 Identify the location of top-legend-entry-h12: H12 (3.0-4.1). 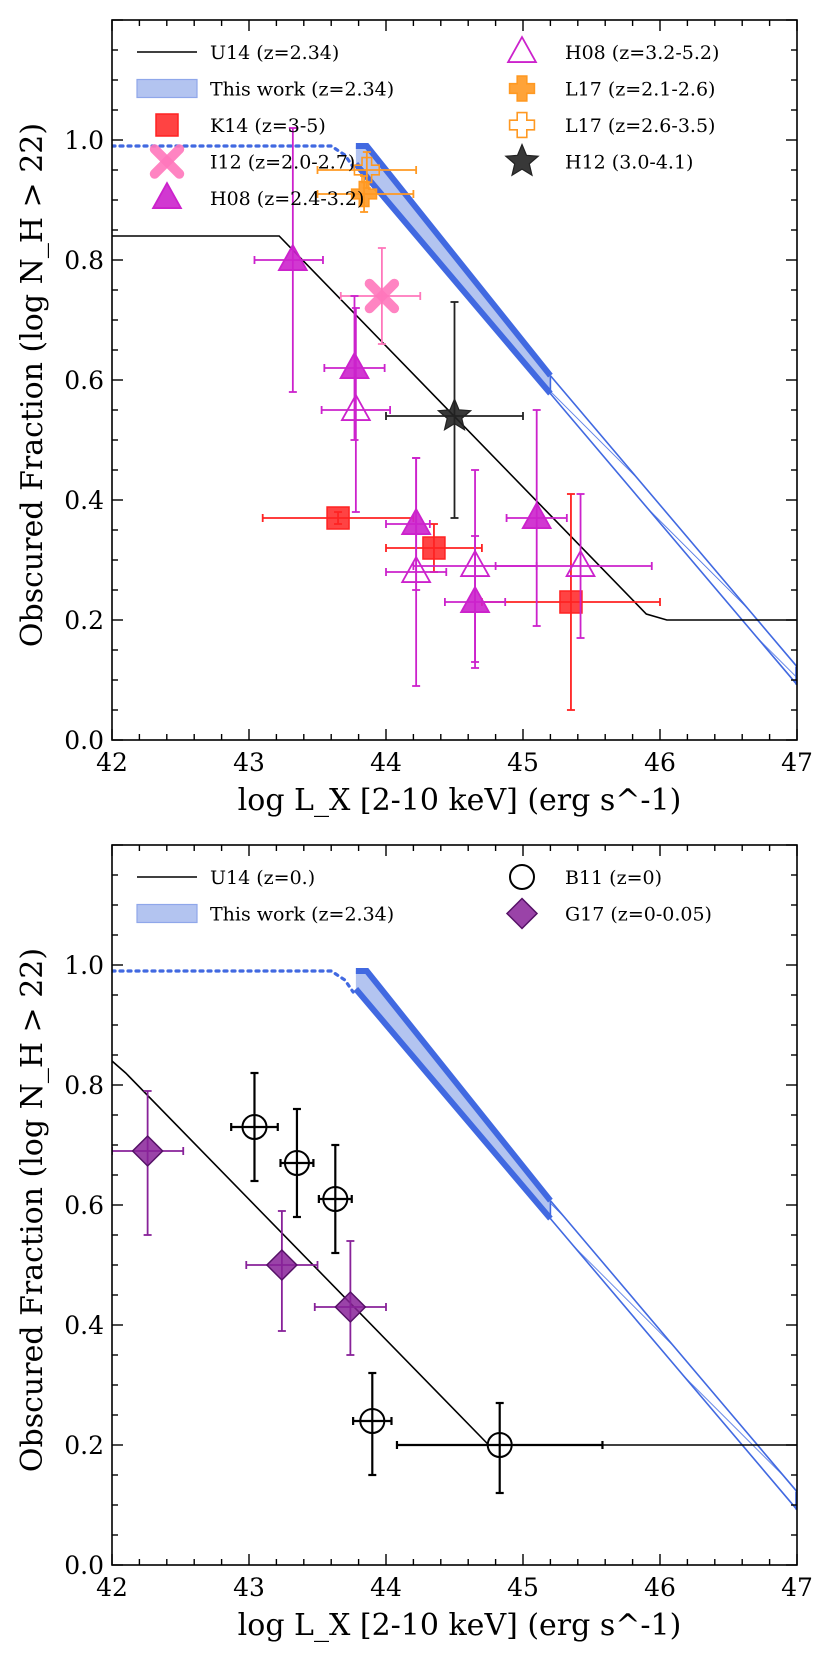
(598, 159).